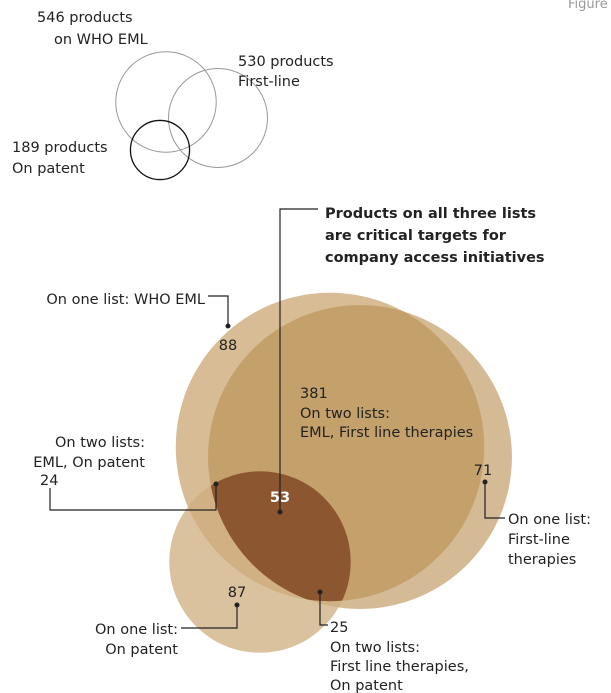 This screenshot has width=611, height=693. What do you see at coordinates (339, 628) in the screenshot?
I see `region-value: 25` at bounding box center [339, 628].